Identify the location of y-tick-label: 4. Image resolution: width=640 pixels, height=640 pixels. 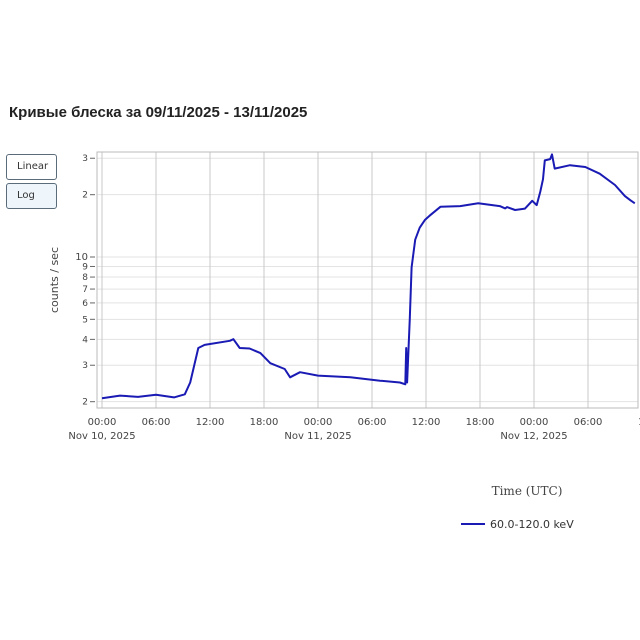
(85, 340).